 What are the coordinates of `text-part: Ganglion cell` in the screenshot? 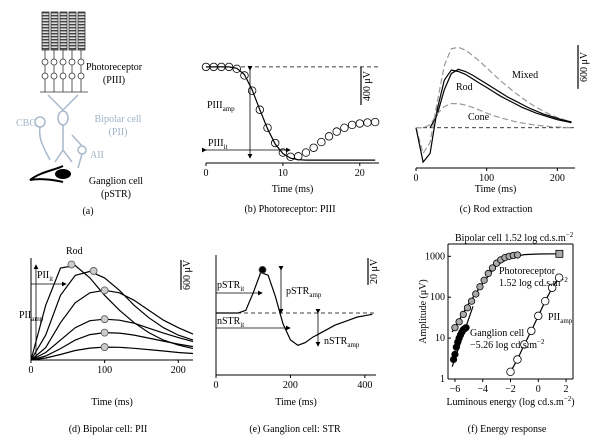 It's located at (497, 333).